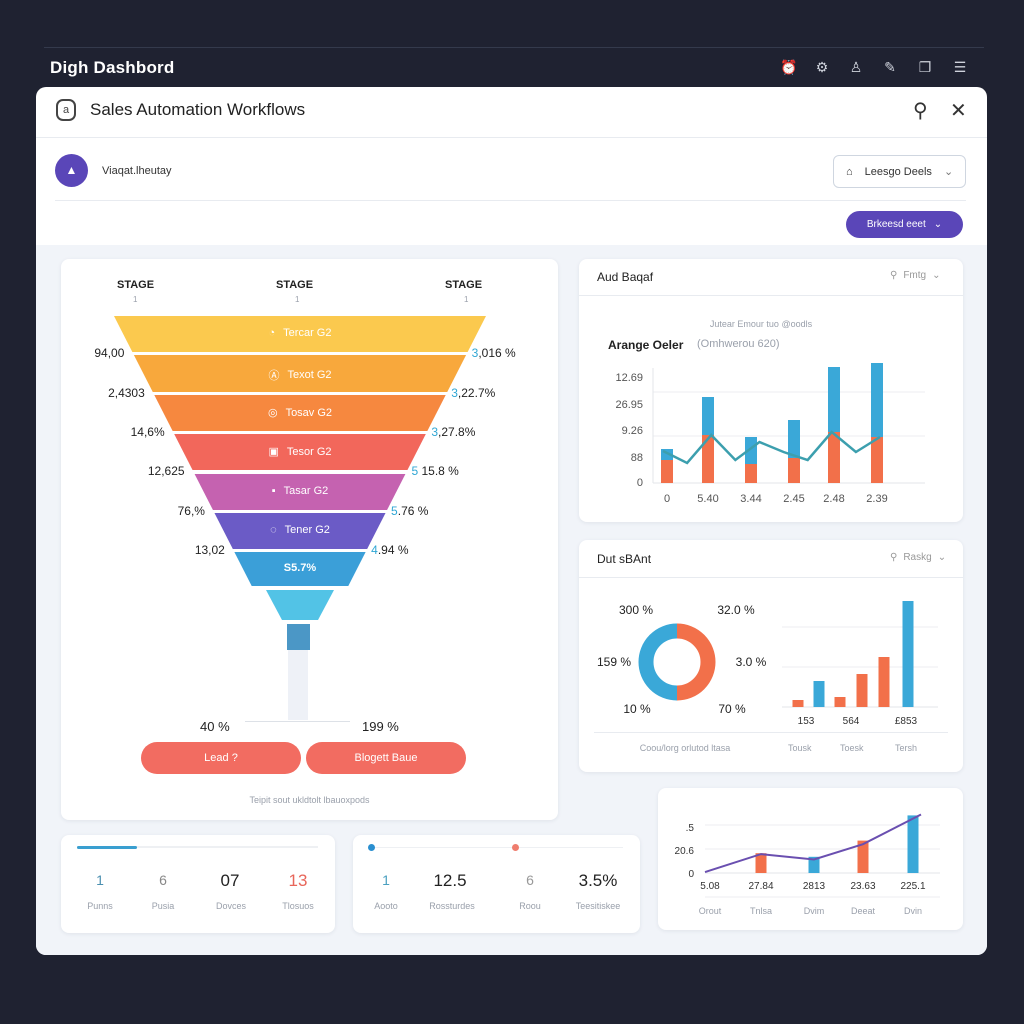  I want to click on stage-icon: ◎, so click(272, 413).